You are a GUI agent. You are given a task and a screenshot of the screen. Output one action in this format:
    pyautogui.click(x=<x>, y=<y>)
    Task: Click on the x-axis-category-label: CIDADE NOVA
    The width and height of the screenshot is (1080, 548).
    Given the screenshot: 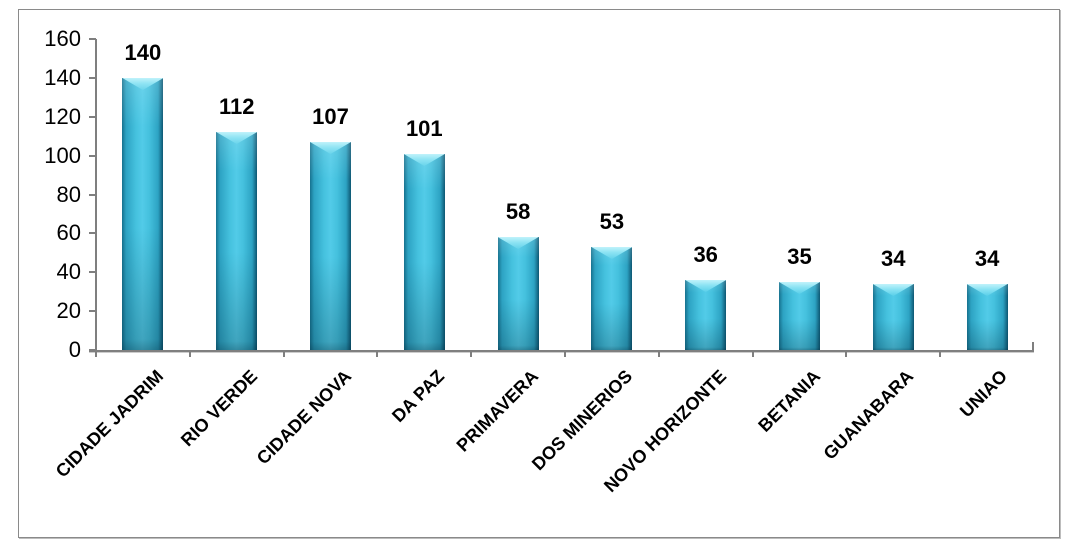 What is the action you would take?
    pyautogui.click(x=303, y=417)
    